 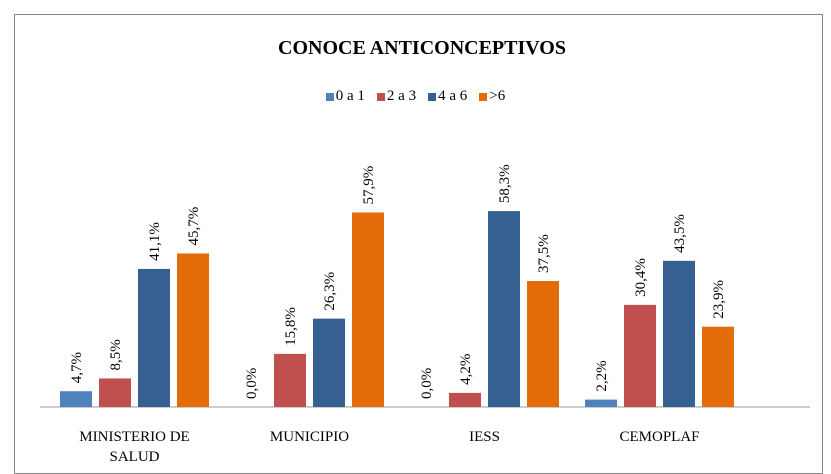 I want to click on legend-label: 4 a 6, so click(x=453, y=96).